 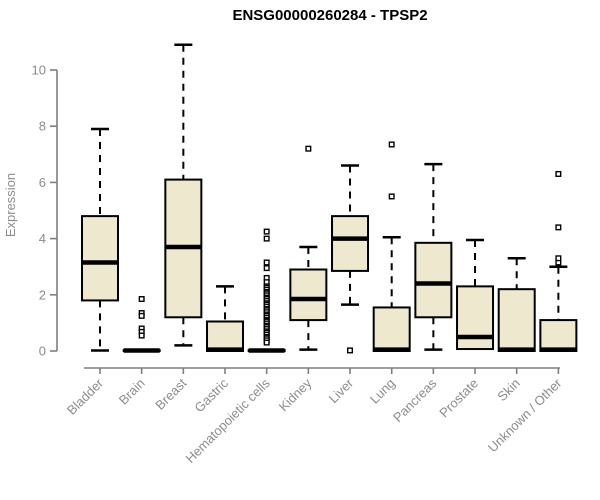 What do you see at coordinates (42, 351) in the screenshot?
I see `y-tick-label: 0` at bounding box center [42, 351].